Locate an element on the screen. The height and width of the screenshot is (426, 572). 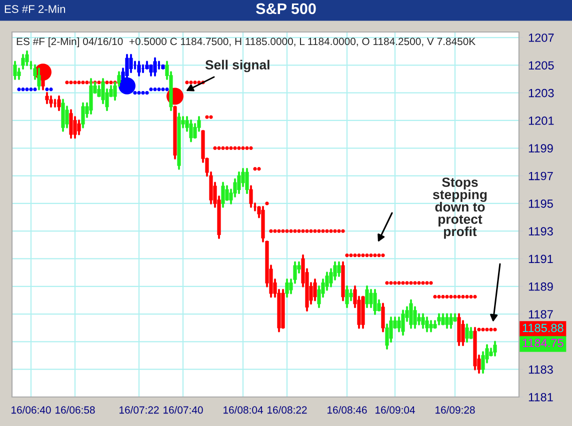
y-tick-label: 1181 is located at coordinates (540, 397).